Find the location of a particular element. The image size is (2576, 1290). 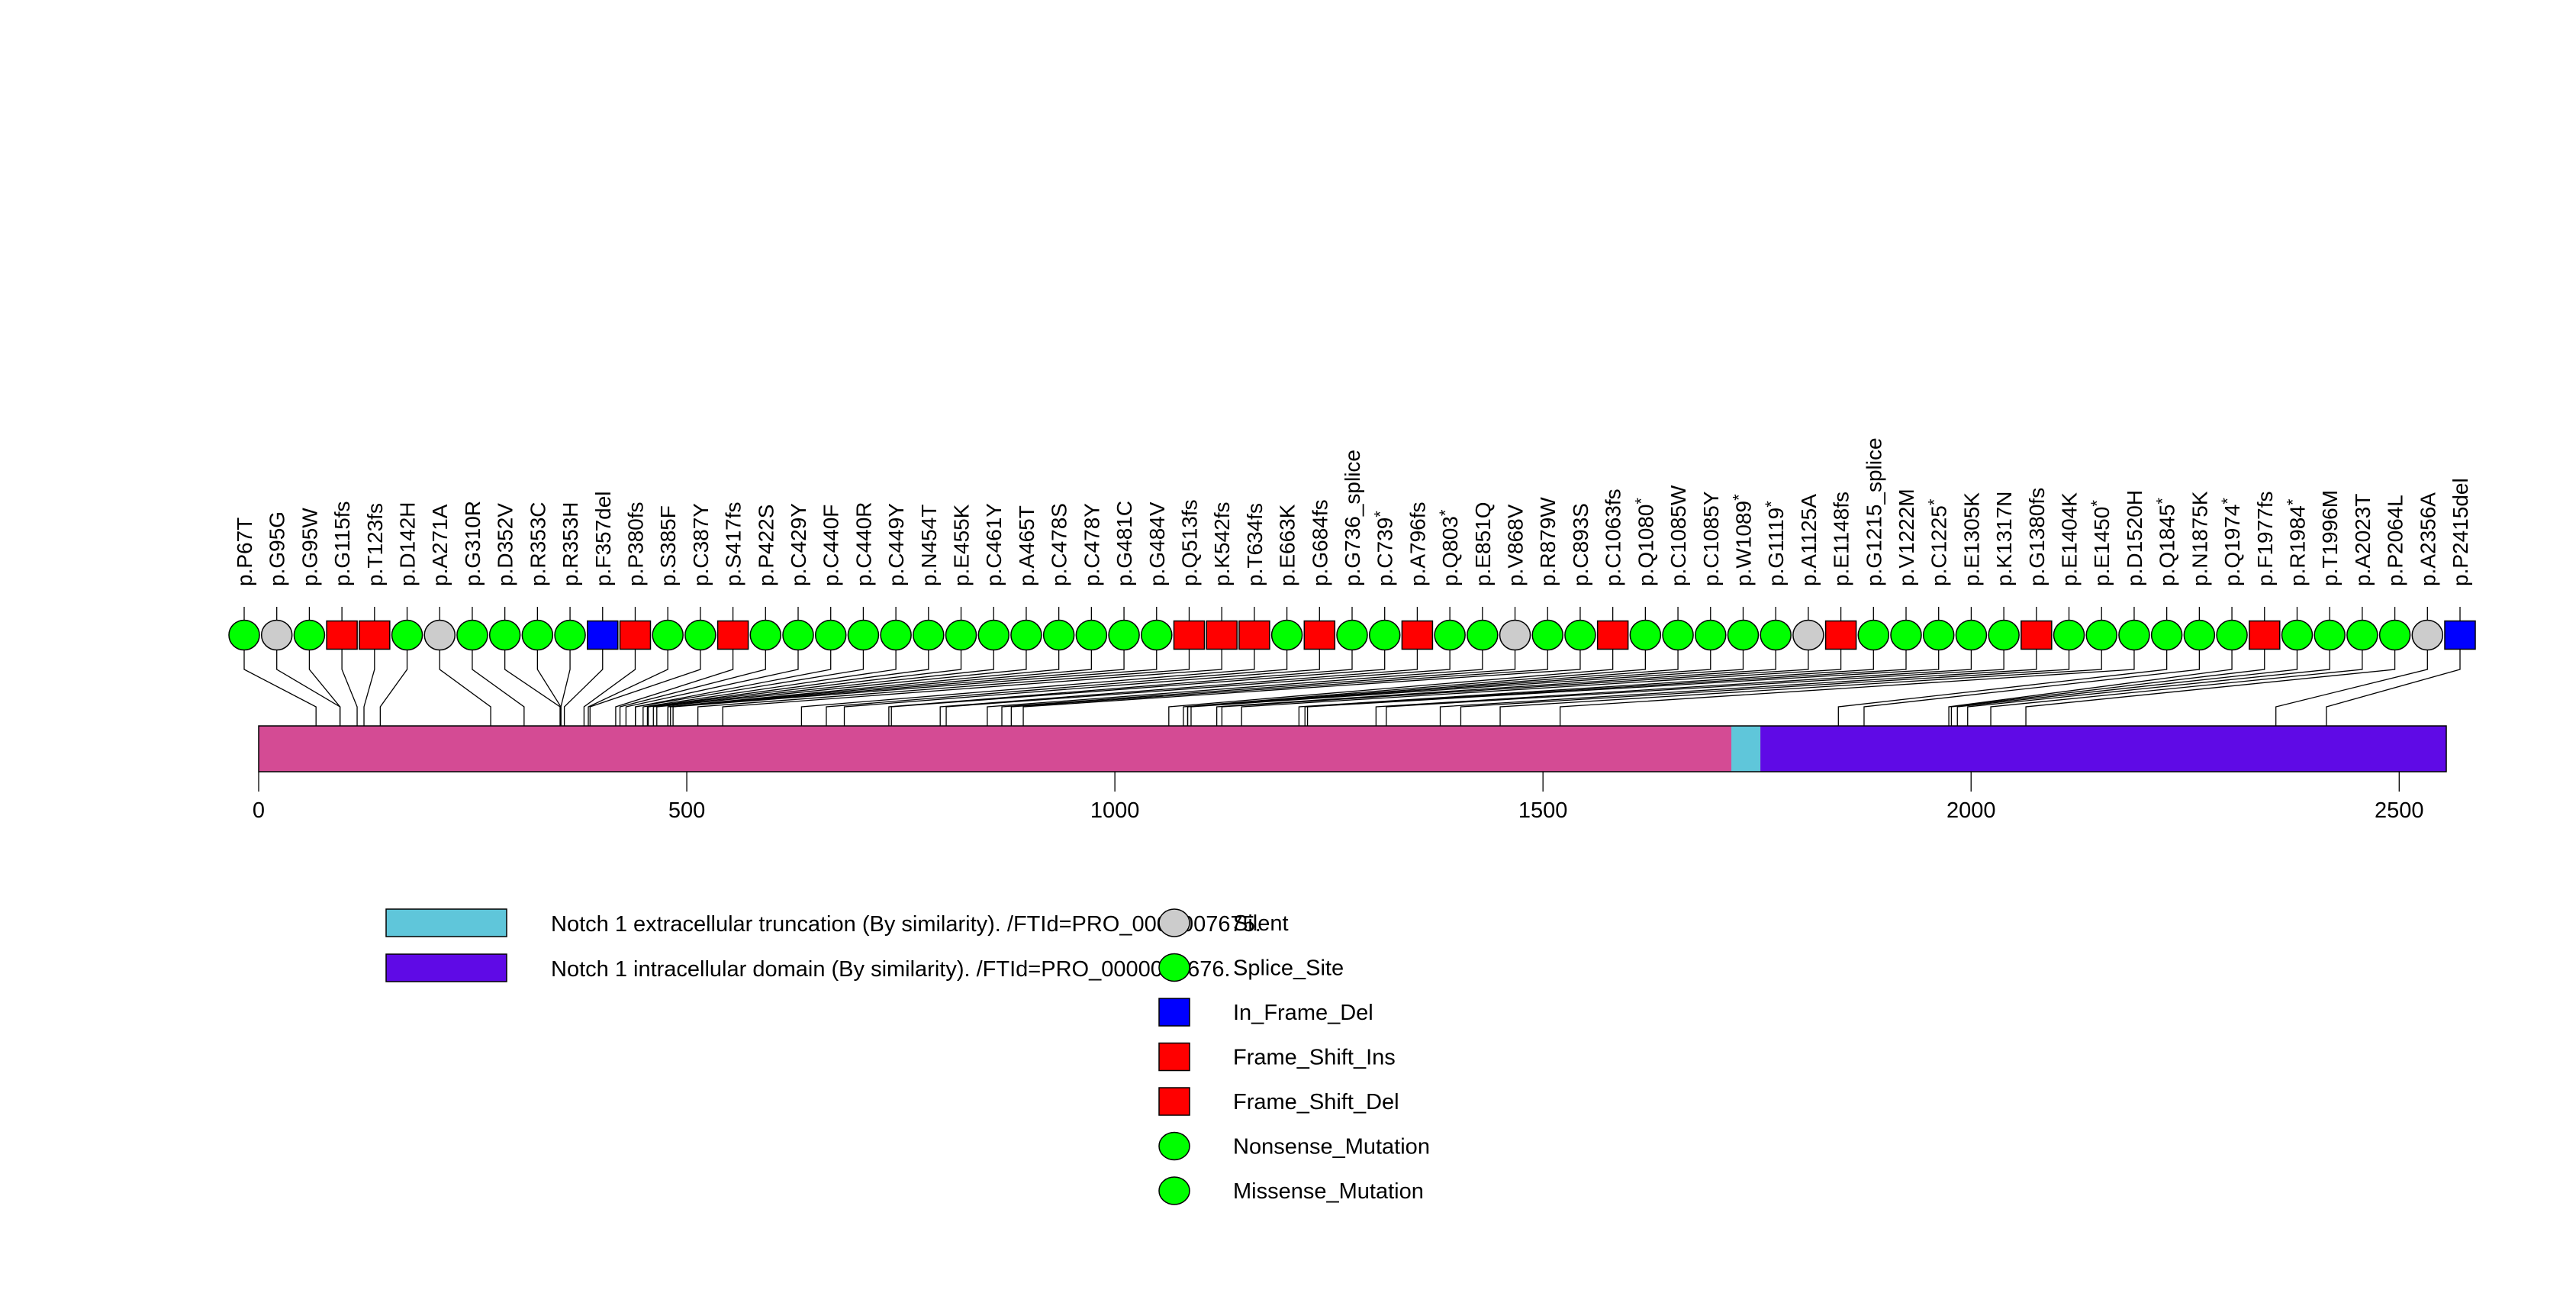

mutation-label: p.A2023T is located at coordinates (2363, 540).